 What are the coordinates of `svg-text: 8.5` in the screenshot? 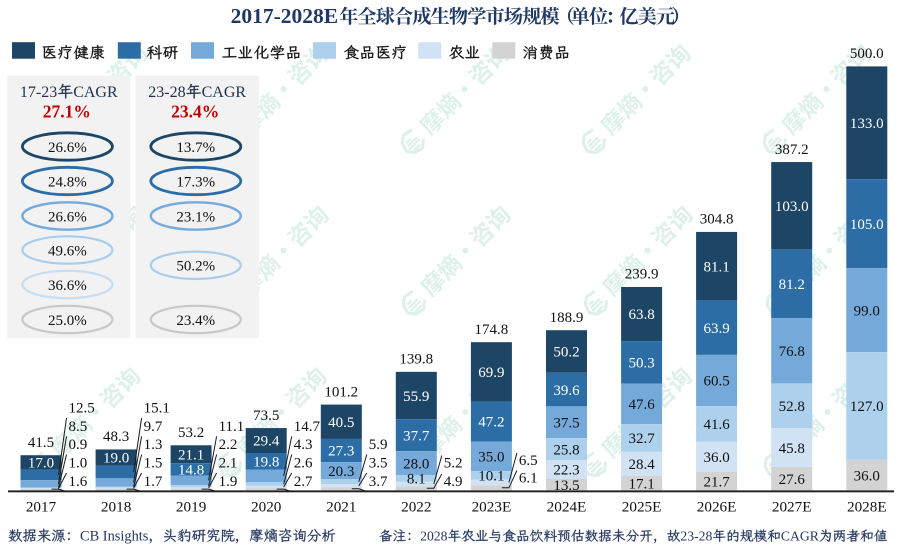 It's located at (78, 427).